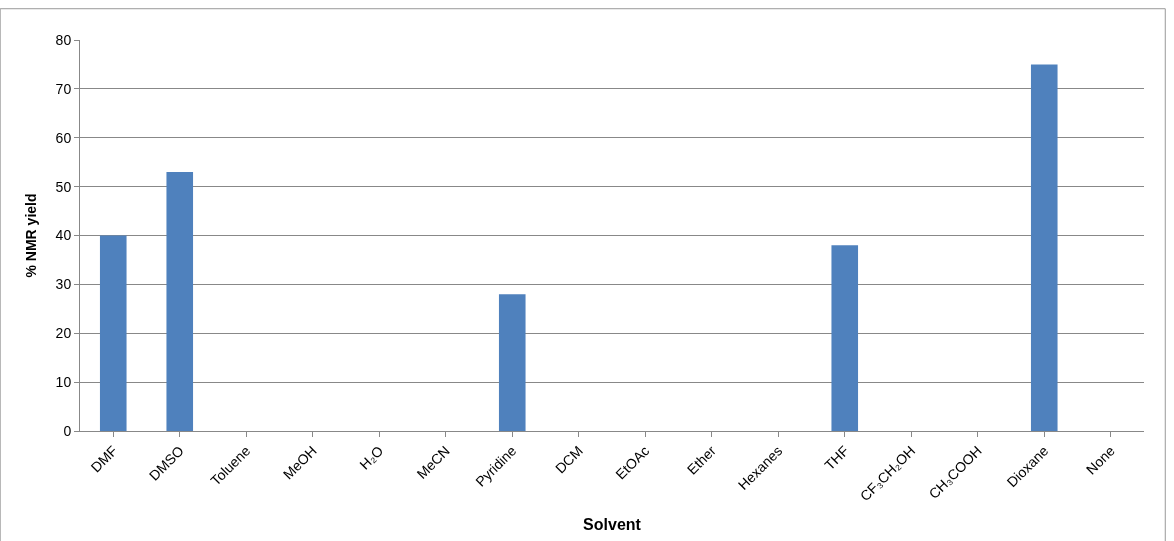 The width and height of the screenshot is (1174, 541). What do you see at coordinates (31, 235) in the screenshot?
I see `y-axis-title: % NMR yield` at bounding box center [31, 235].